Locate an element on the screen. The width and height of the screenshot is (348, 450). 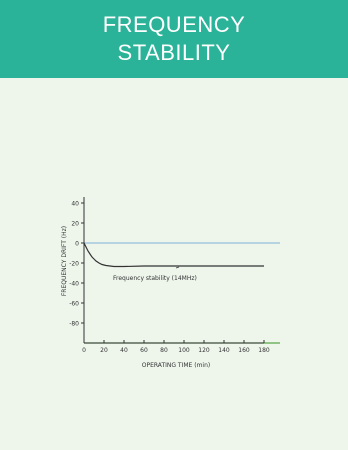
x-tick-label: 40 is located at coordinates (124, 350).